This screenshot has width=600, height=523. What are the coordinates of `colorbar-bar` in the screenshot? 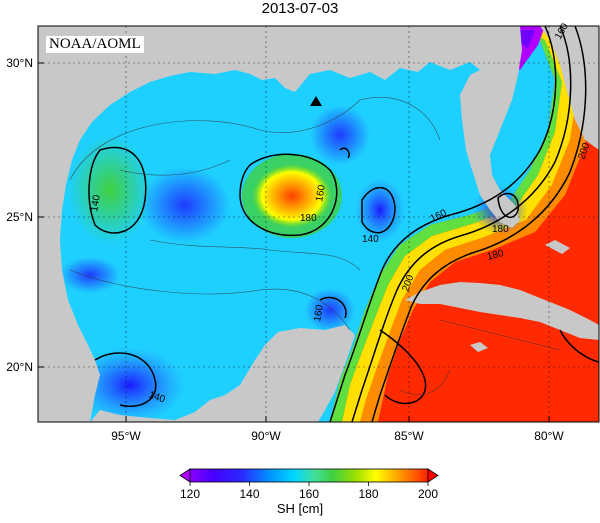 It's located at (309, 475).